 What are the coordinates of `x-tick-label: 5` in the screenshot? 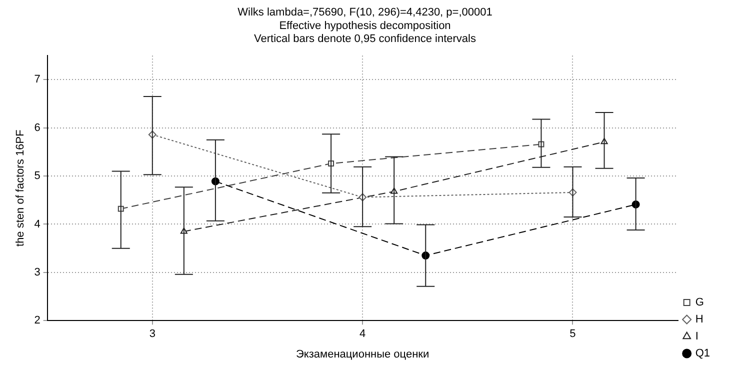 It's located at (573, 334).